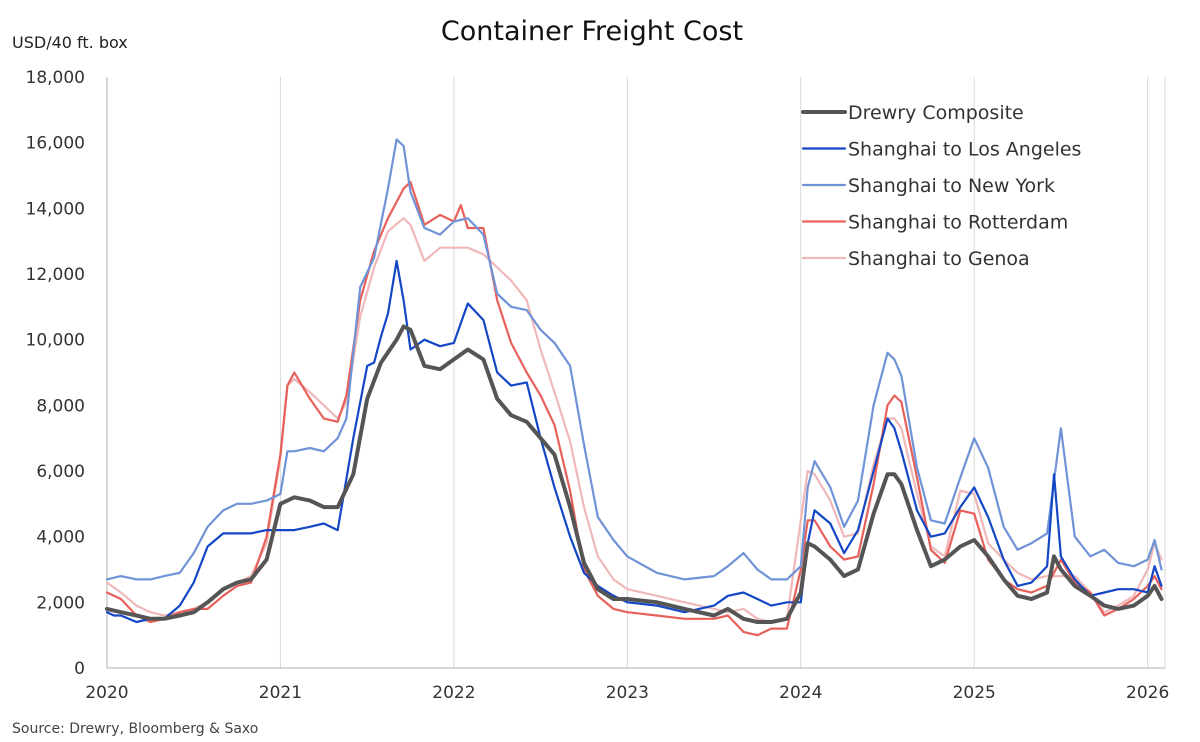  What do you see at coordinates (939, 259) in the screenshot?
I see `legend-label-shanghai-to-genoa: Shanghai to Genoa` at bounding box center [939, 259].